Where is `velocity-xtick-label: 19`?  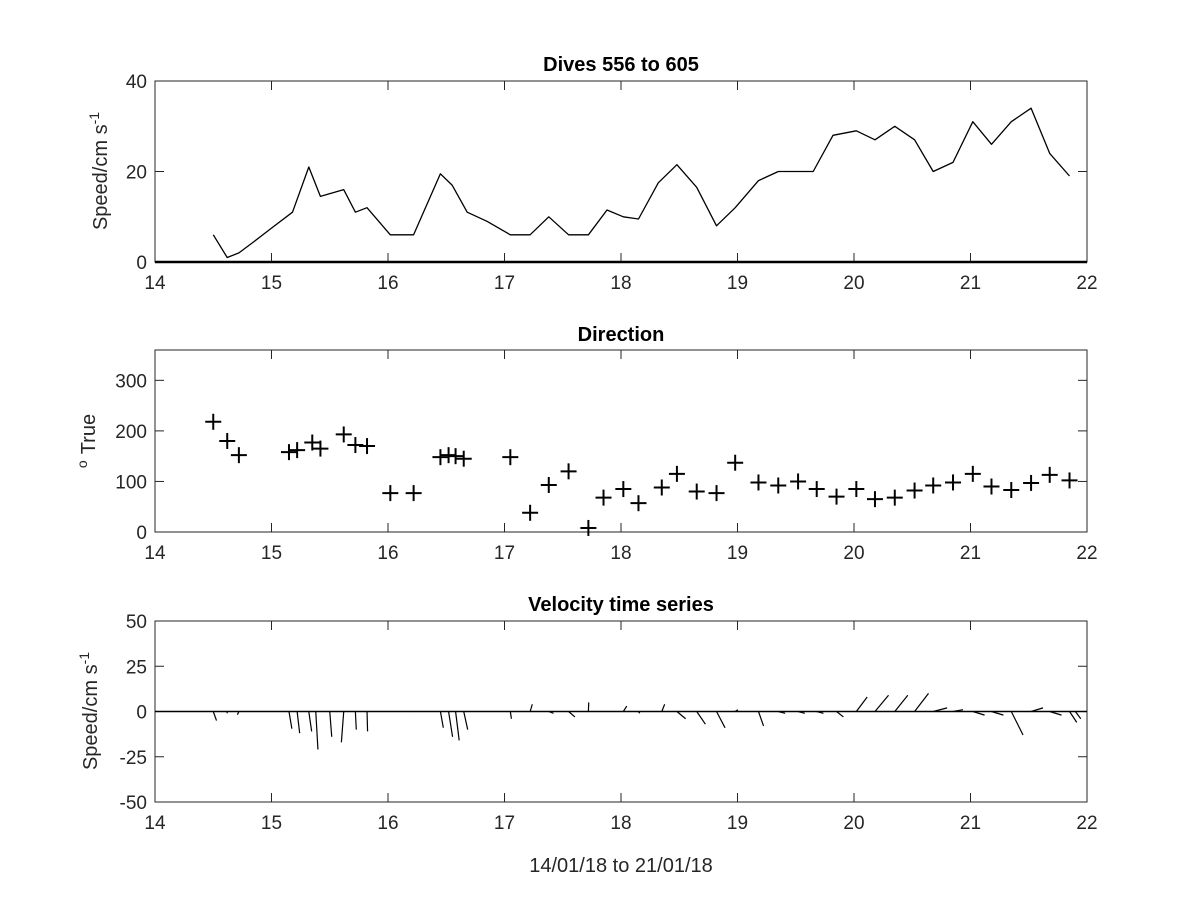 velocity-xtick-label: 19 is located at coordinates (737, 823).